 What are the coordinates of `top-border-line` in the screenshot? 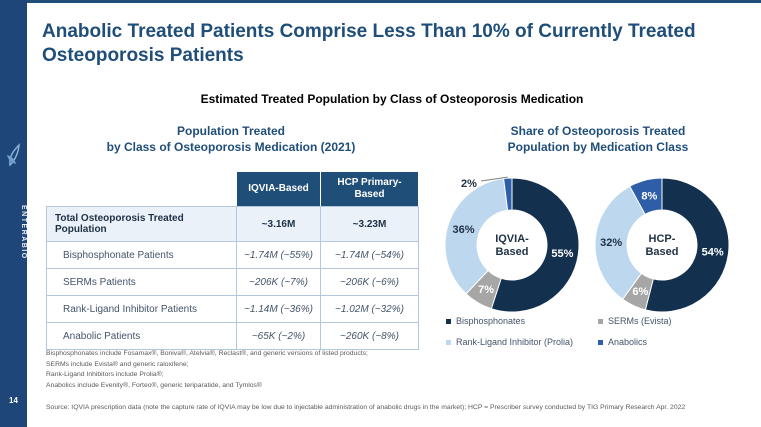 It's located at (380, 1).